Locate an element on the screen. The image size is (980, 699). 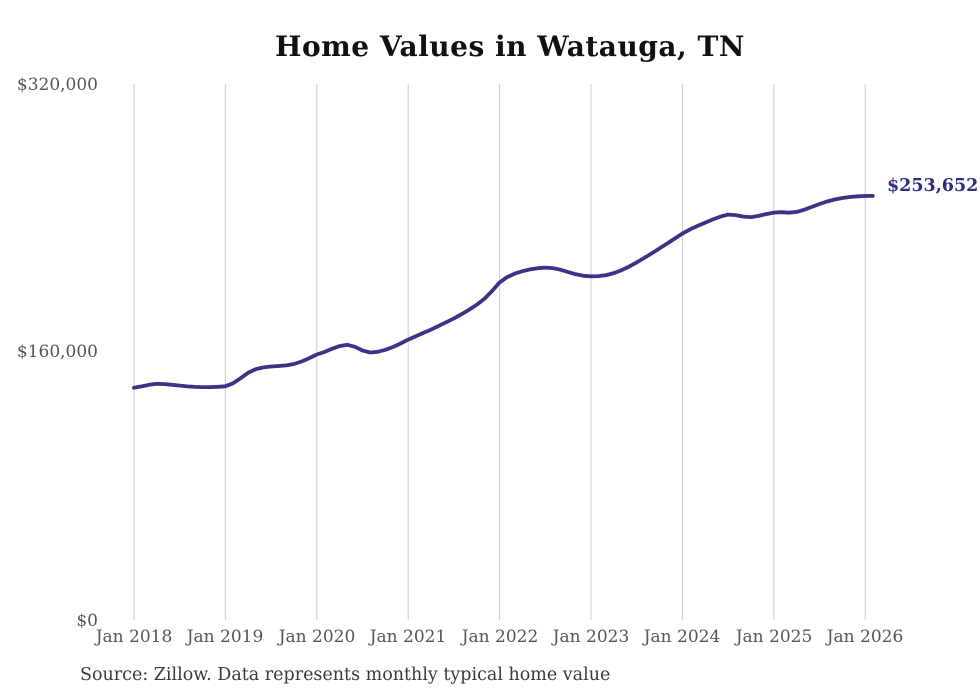
x-axis-tick-jan-2026: Jan 2026 is located at coordinates (865, 637).